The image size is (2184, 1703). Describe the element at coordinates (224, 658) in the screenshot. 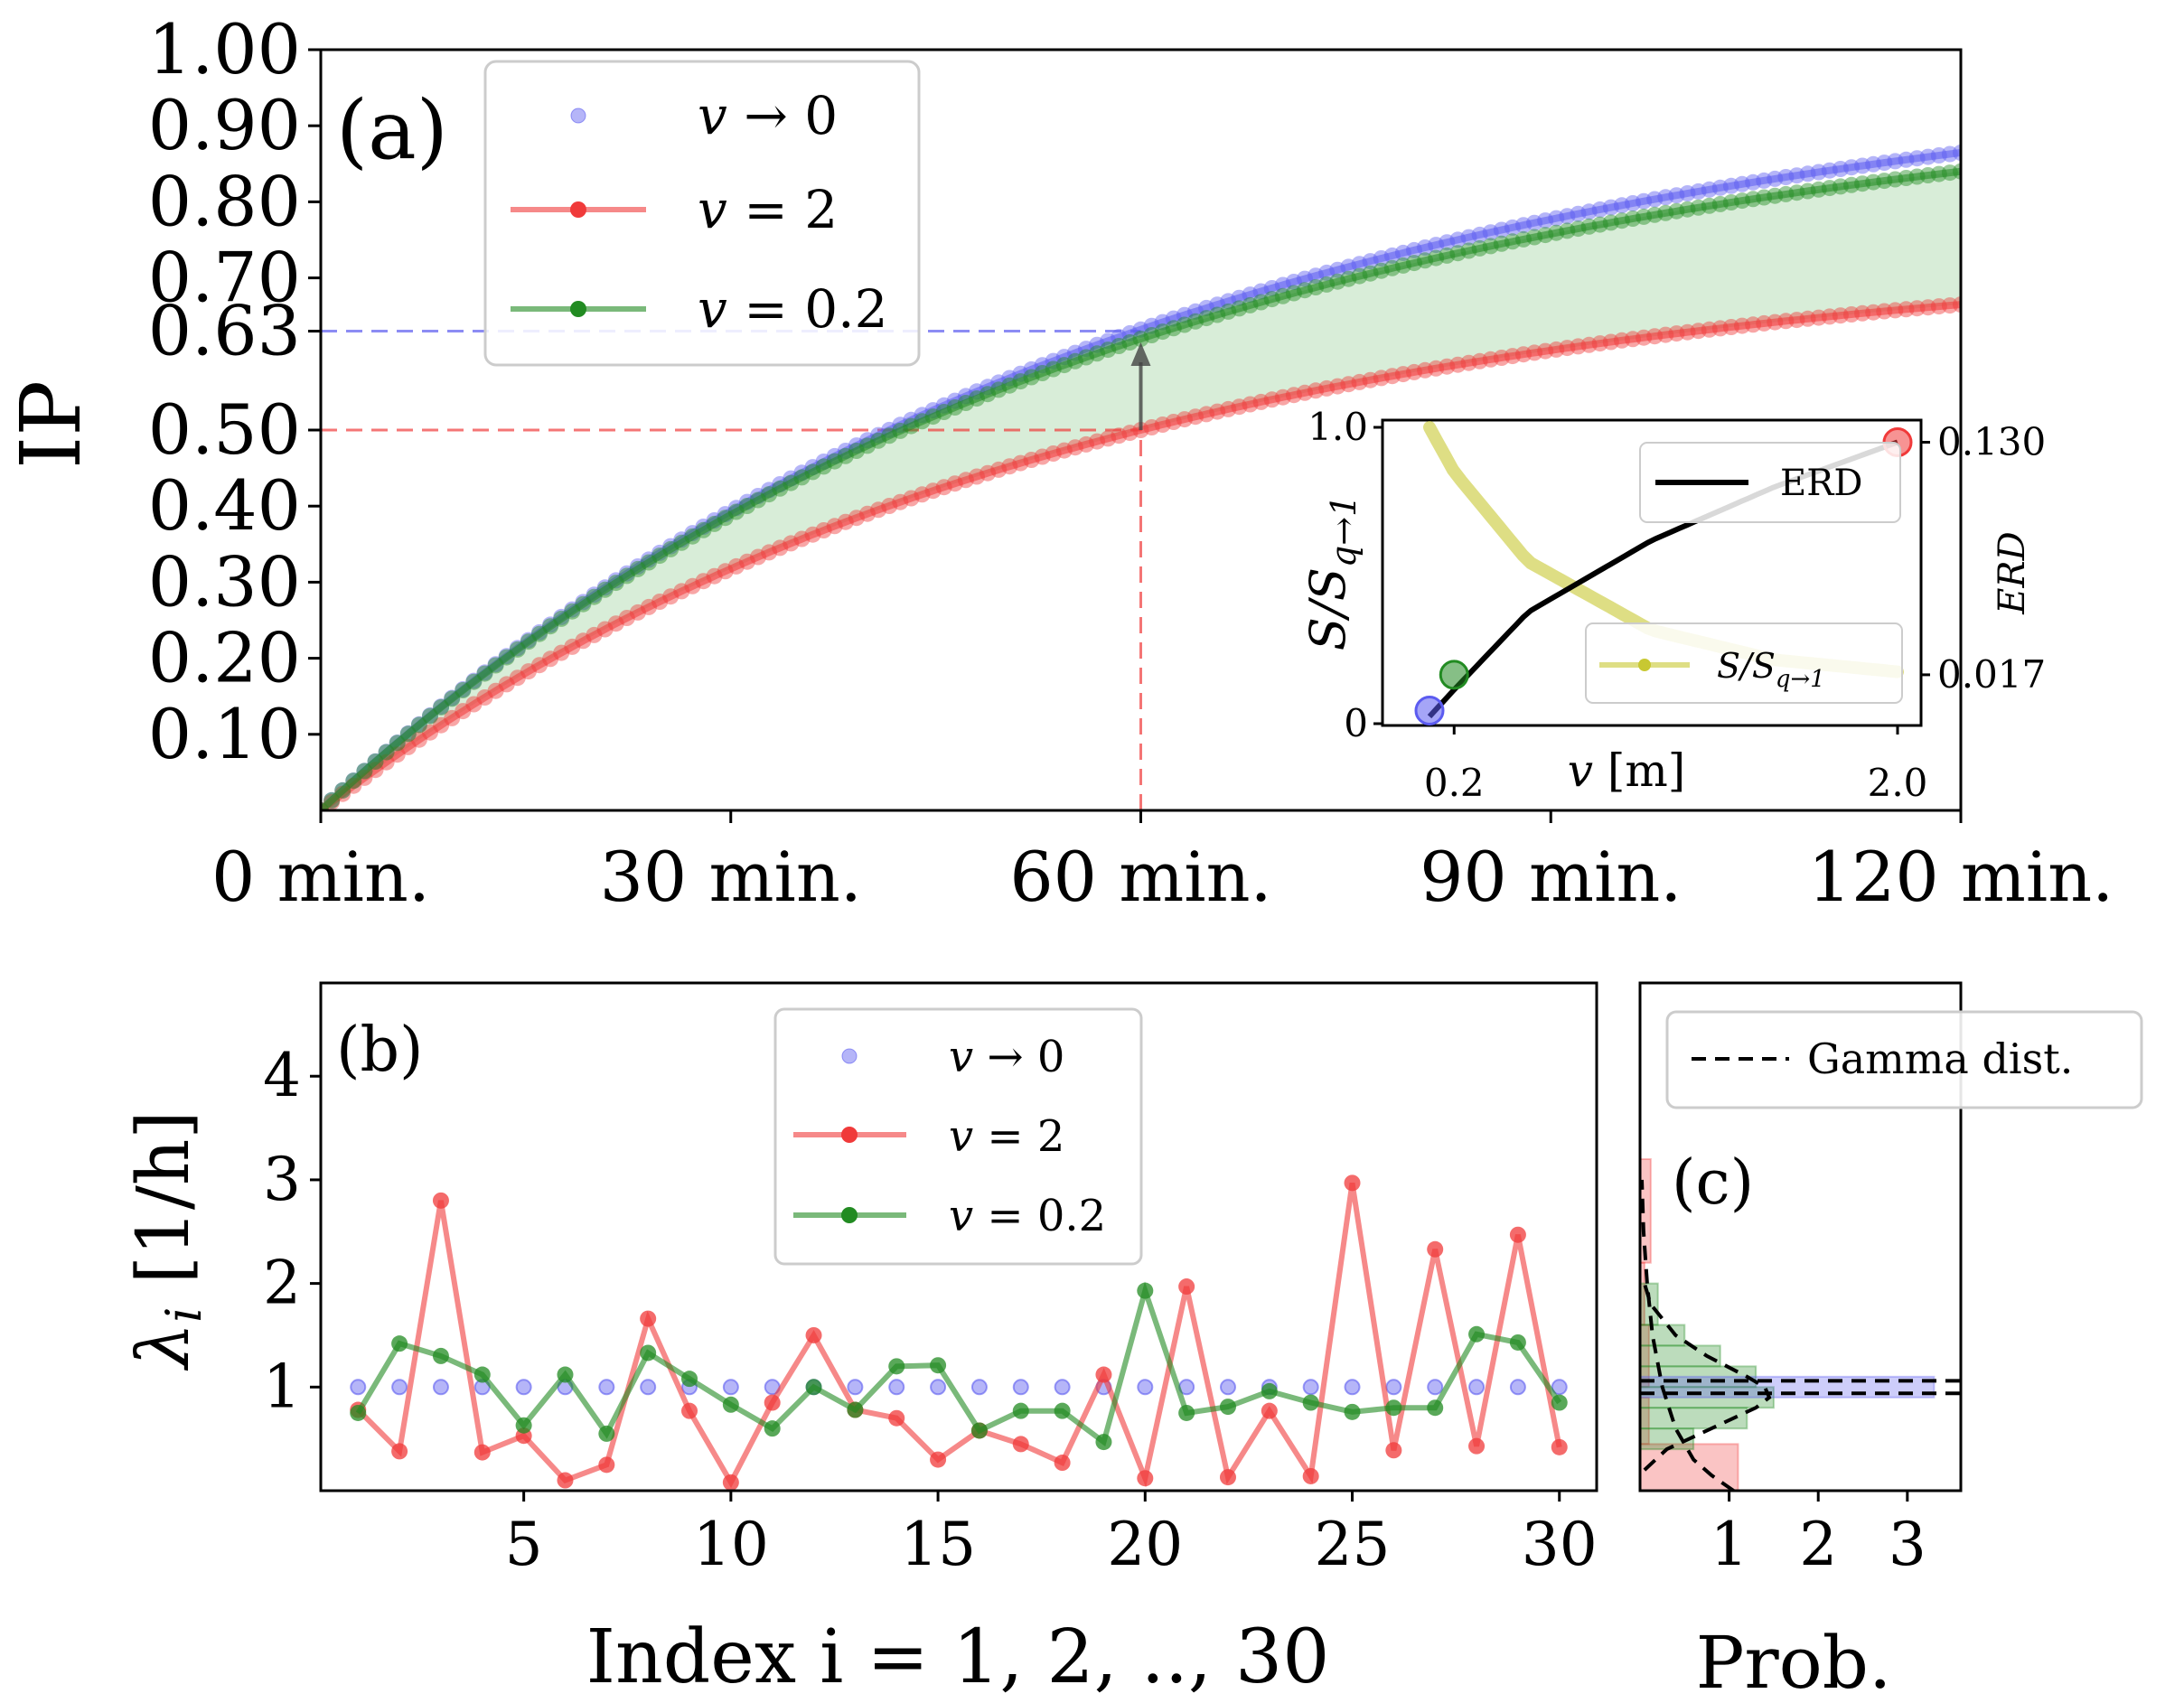

I see `y-tick-label: 0.20` at that location.